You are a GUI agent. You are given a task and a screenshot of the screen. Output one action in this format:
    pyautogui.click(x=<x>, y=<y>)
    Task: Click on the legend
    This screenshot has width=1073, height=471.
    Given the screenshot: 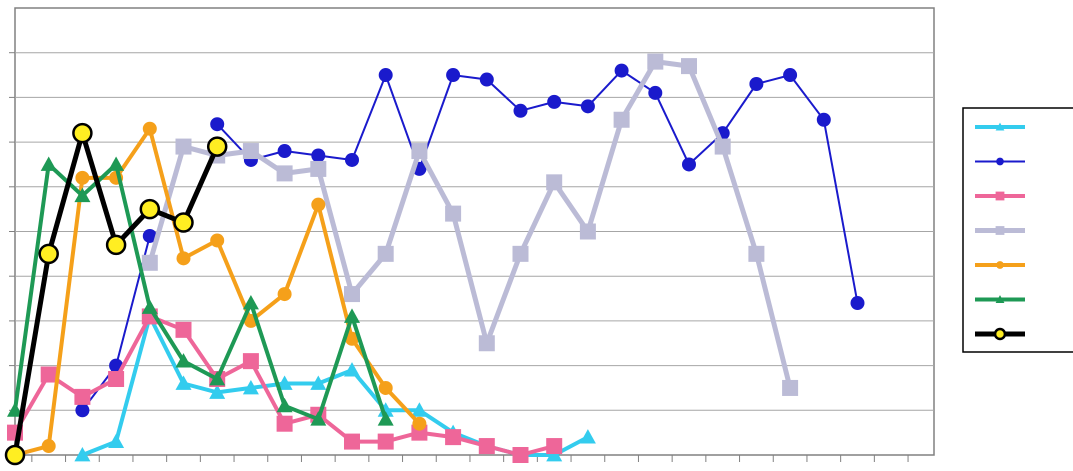 What is the action you would take?
    pyautogui.click(x=1017, y=230)
    